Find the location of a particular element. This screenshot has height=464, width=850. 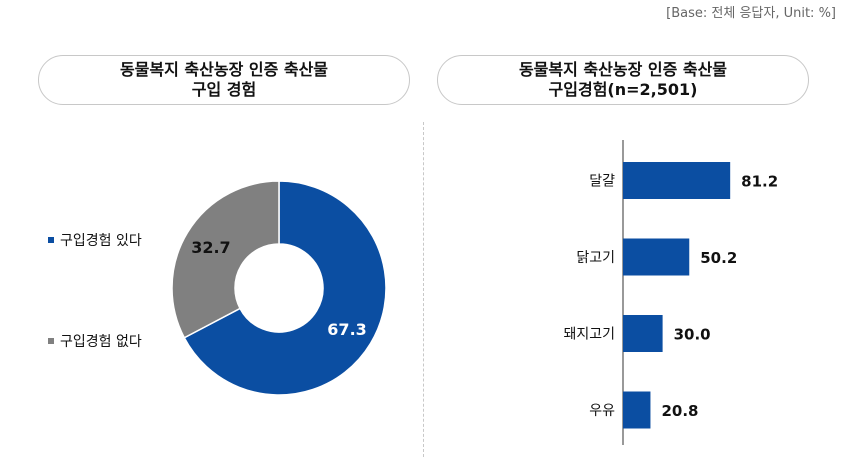

bar-chart-title: 동물복지 축산농장 인증 축산물 구입경험(n=2,501) is located at coordinates (623, 80).